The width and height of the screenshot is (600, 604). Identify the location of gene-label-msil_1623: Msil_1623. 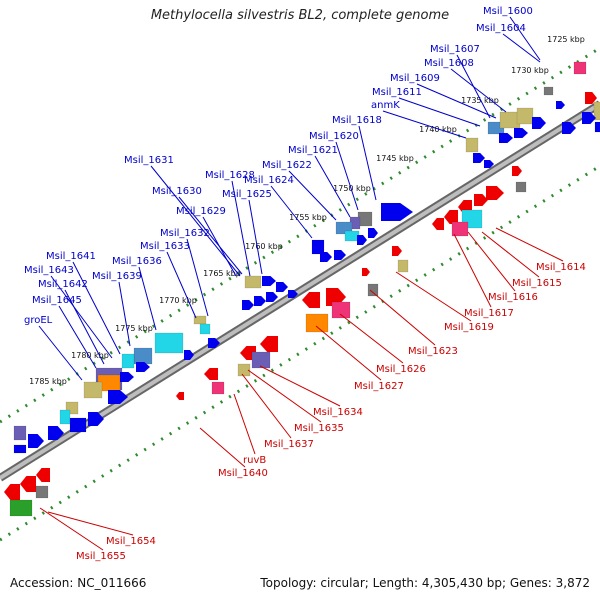
(433, 351).